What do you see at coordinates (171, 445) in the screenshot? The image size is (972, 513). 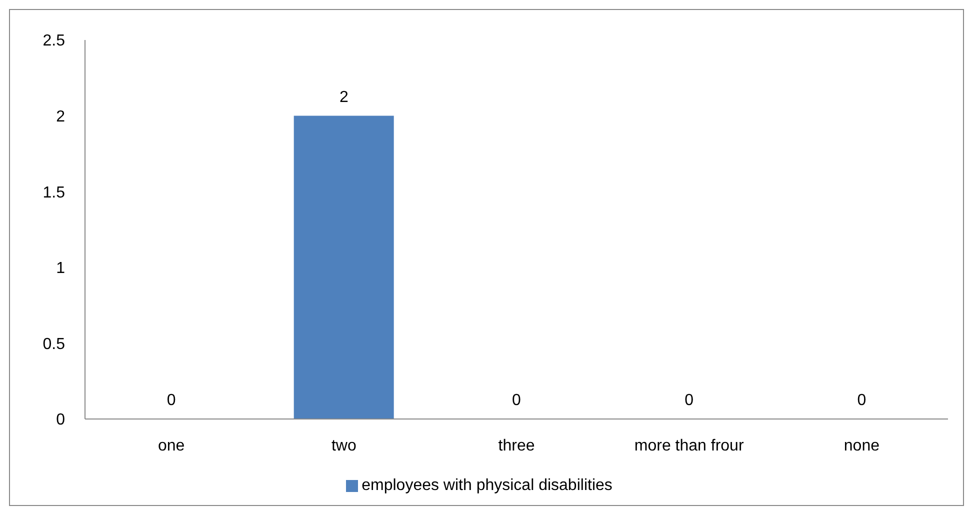 I see `x-tick-label: one` at bounding box center [171, 445].